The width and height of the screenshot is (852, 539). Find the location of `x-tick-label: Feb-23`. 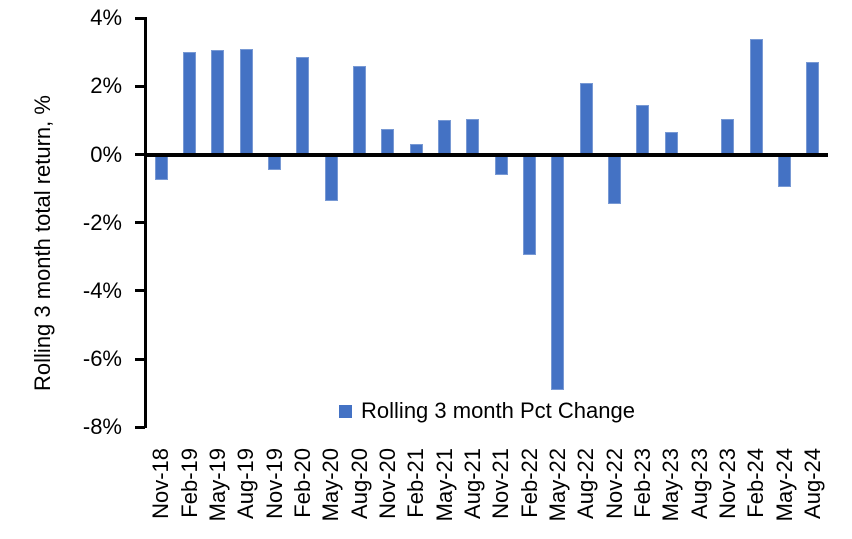

x-tick-label: Feb-23 is located at coordinates (642, 483).